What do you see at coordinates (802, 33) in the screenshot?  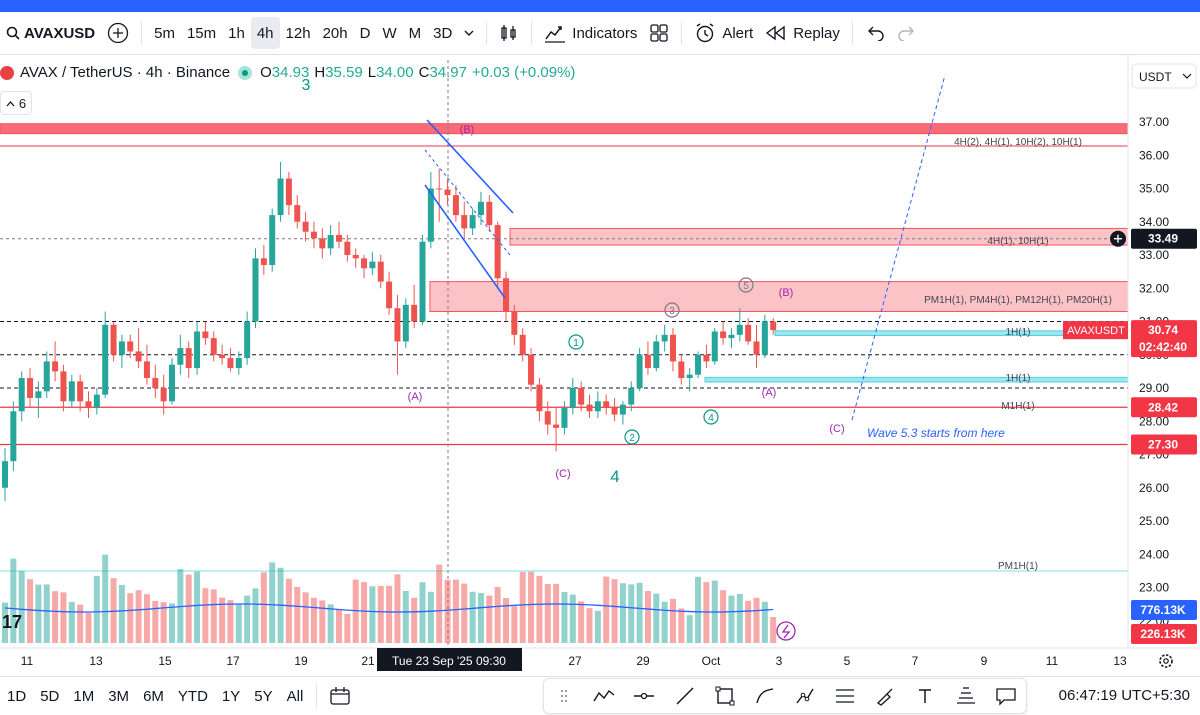 I see `replay-button: Replay` at bounding box center [802, 33].